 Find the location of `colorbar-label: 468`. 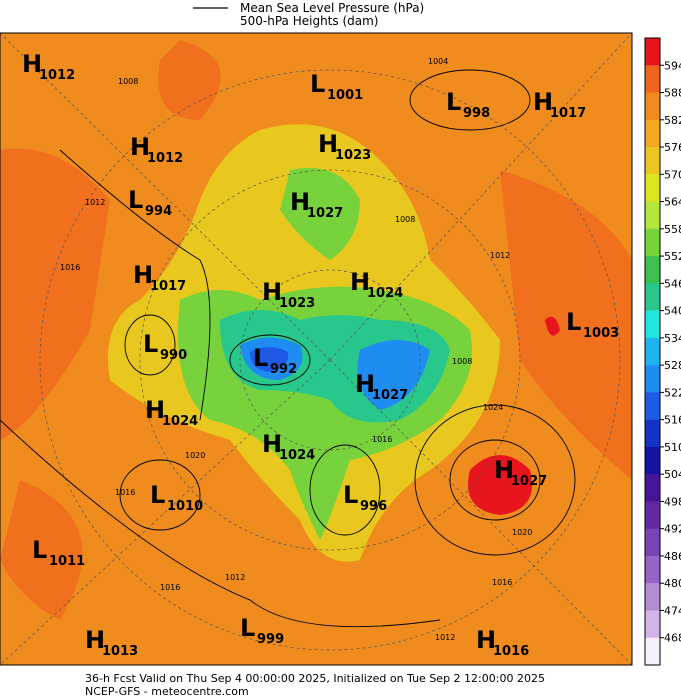

colorbar-label: 468 is located at coordinates (672, 638).